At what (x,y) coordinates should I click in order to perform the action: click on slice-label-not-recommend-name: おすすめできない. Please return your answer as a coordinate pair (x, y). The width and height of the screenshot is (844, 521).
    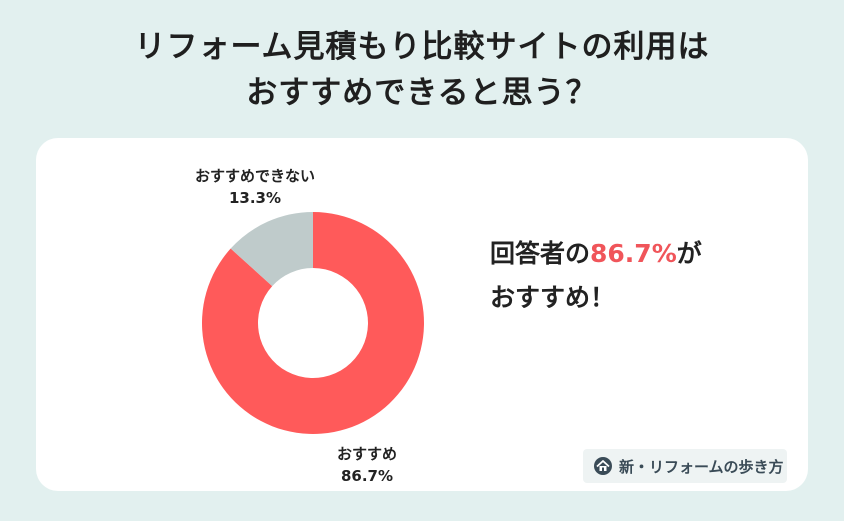
    Looking at the image, I should click on (254, 176).